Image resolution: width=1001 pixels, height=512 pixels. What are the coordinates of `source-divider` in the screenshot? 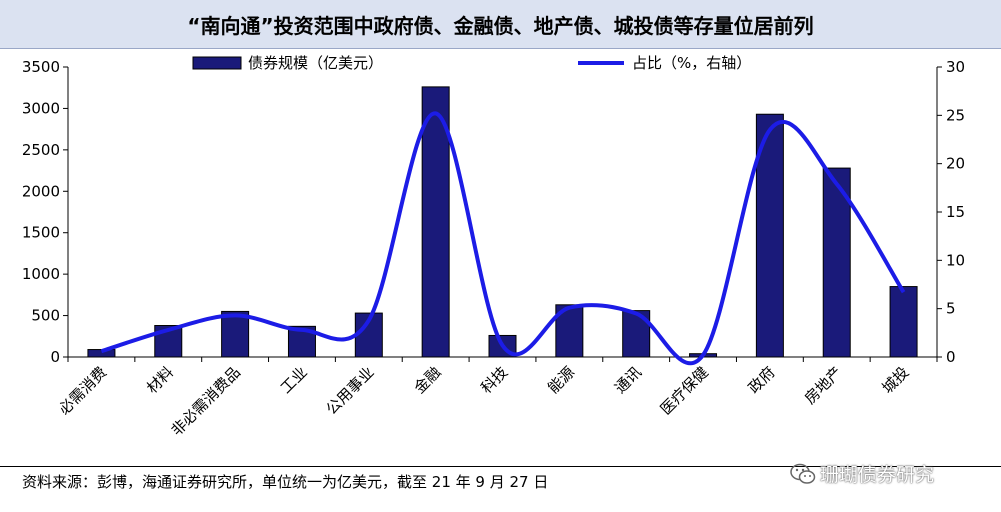 It's located at (500, 466).